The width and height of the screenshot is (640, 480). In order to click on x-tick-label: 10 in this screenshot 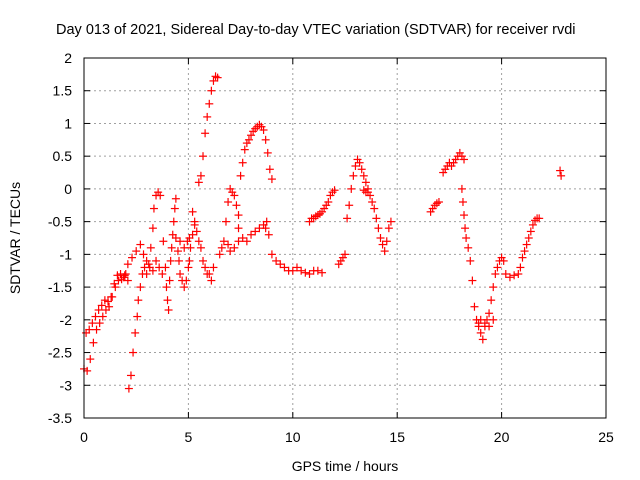, I will do `click(293, 437)`.